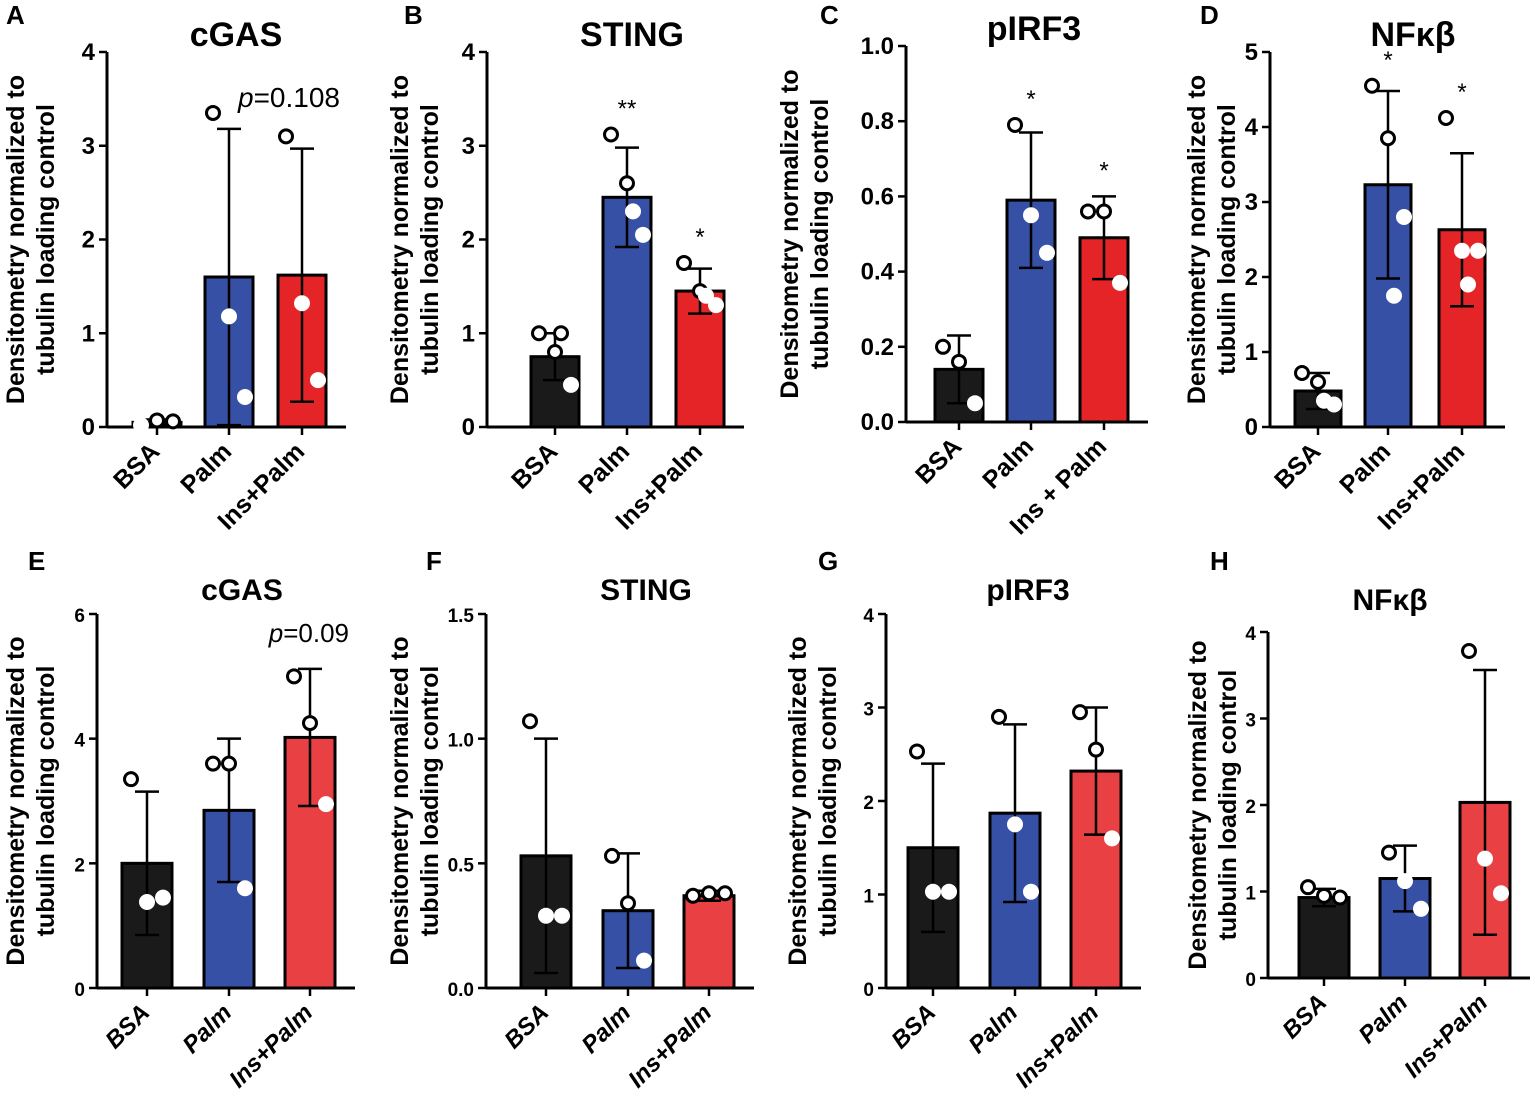 Image resolution: width=1535 pixels, height=1103 pixels. I want to click on y-tick-label: 0.6, so click(877, 196).